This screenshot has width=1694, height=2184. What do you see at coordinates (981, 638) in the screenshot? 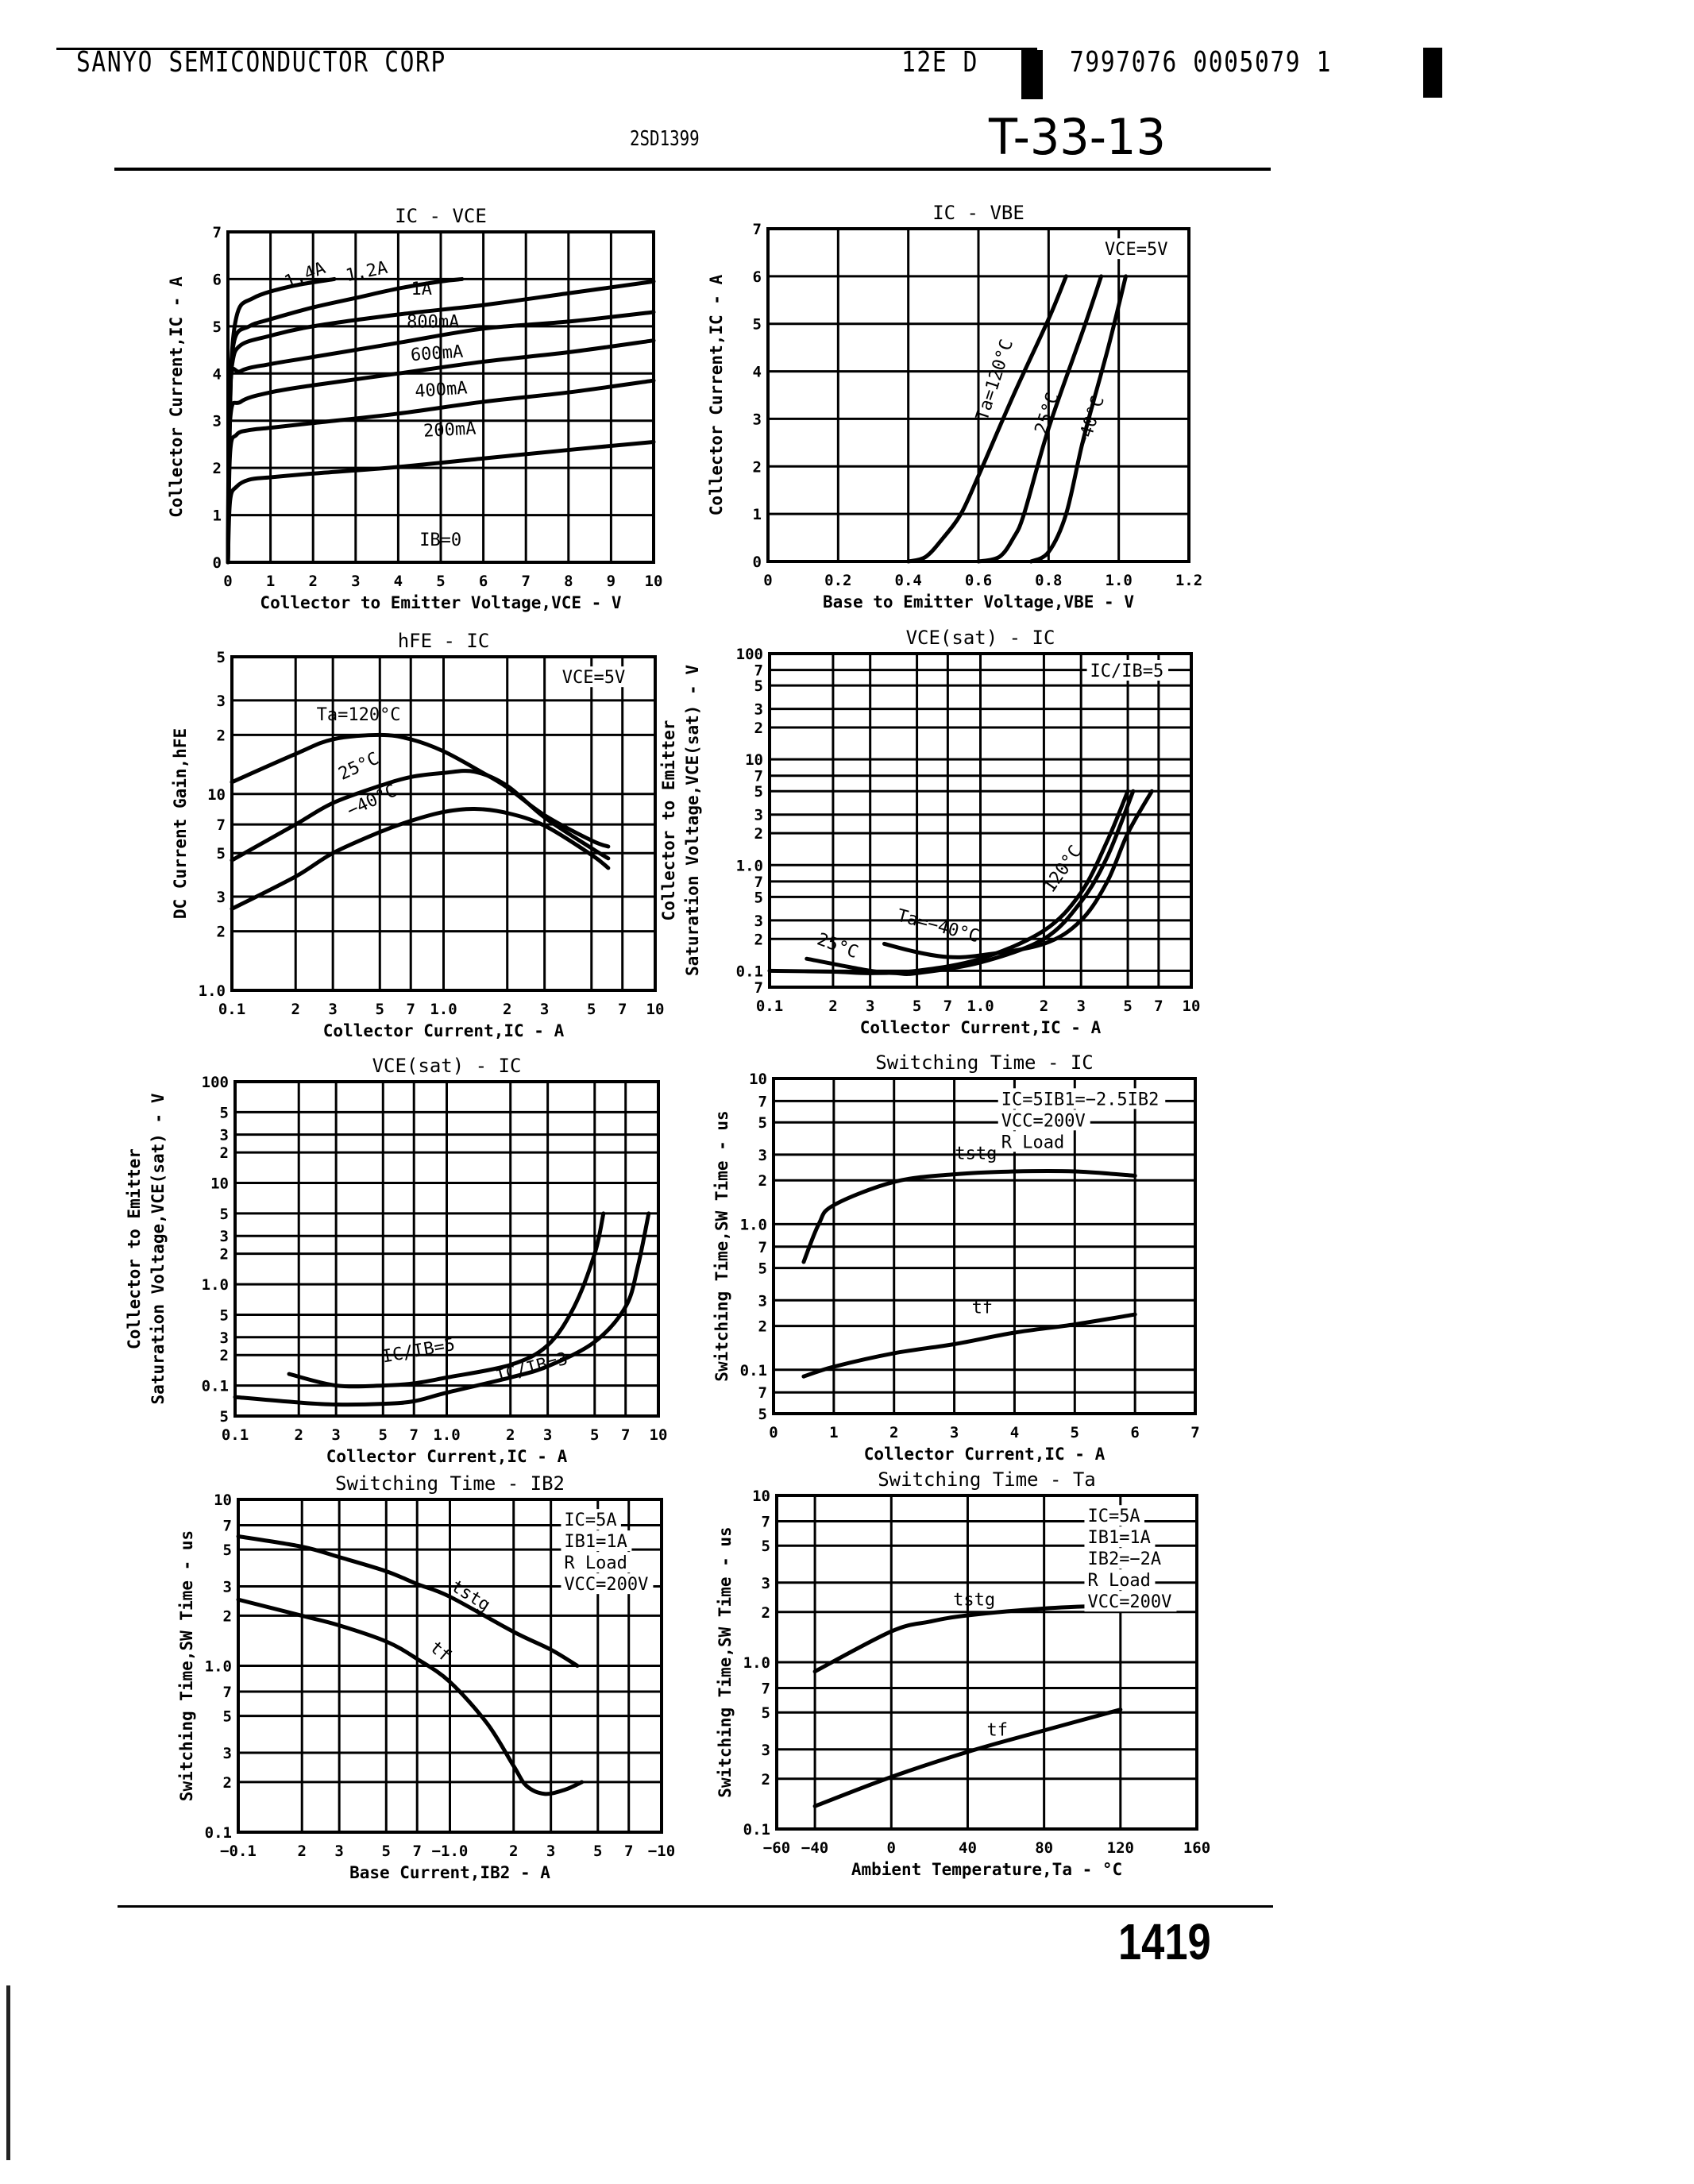
I see `chart-title: VCE(sat) - IC` at bounding box center [981, 638].